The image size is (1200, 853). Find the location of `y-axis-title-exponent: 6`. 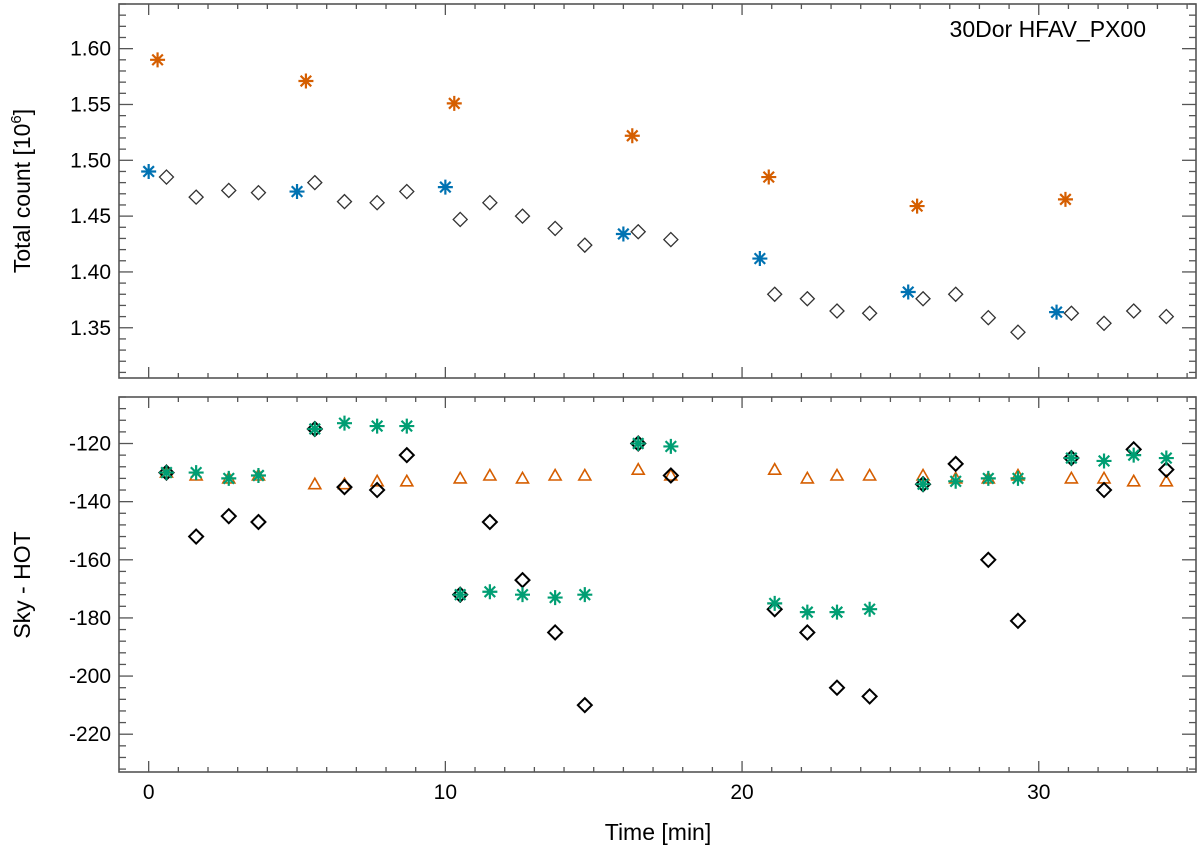

y-axis-title-exponent: 6 is located at coordinates (16, 119).